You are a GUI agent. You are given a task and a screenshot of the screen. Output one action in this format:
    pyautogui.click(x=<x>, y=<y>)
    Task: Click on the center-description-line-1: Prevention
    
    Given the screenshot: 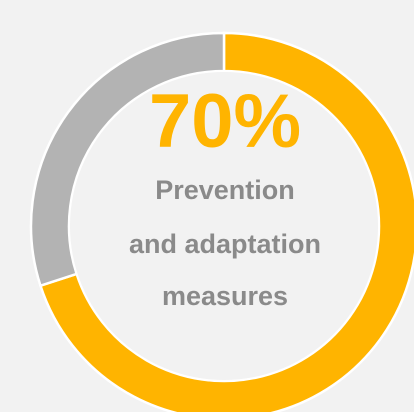 What is the action you would take?
    pyautogui.click(x=225, y=190)
    